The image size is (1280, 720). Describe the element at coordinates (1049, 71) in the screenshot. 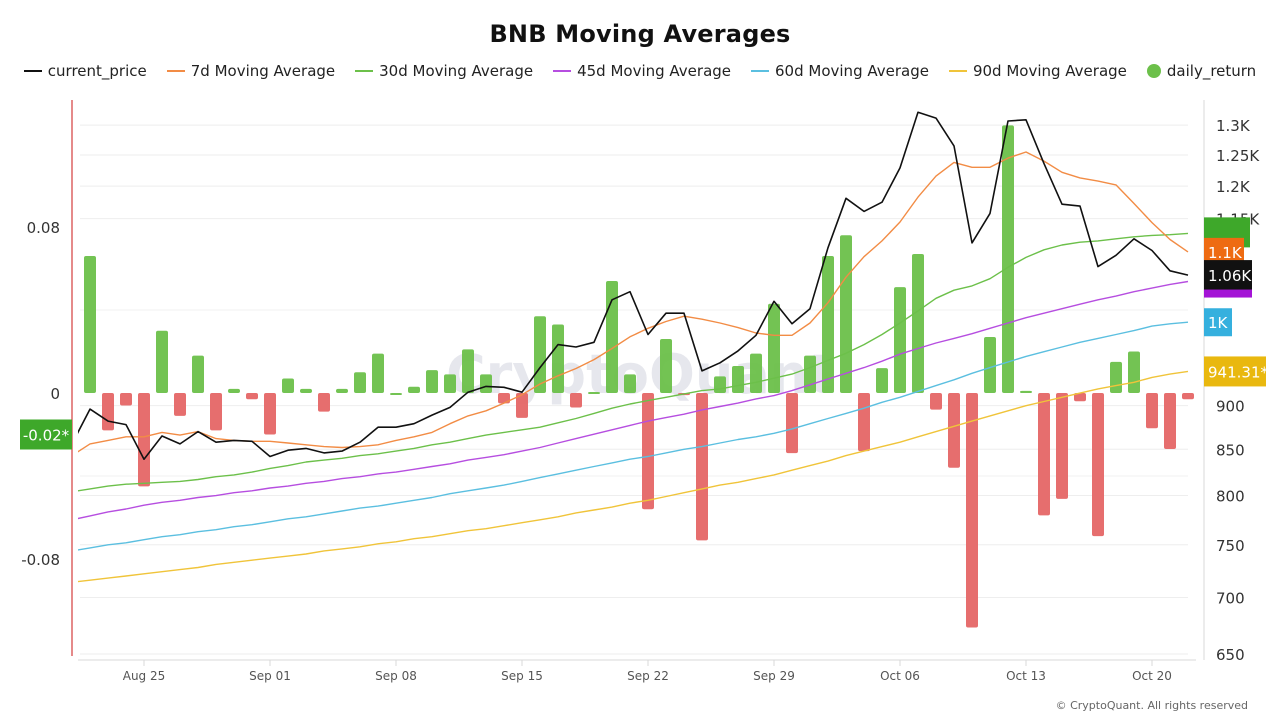

I see `legend-label: 90d Moving Average` at that location.